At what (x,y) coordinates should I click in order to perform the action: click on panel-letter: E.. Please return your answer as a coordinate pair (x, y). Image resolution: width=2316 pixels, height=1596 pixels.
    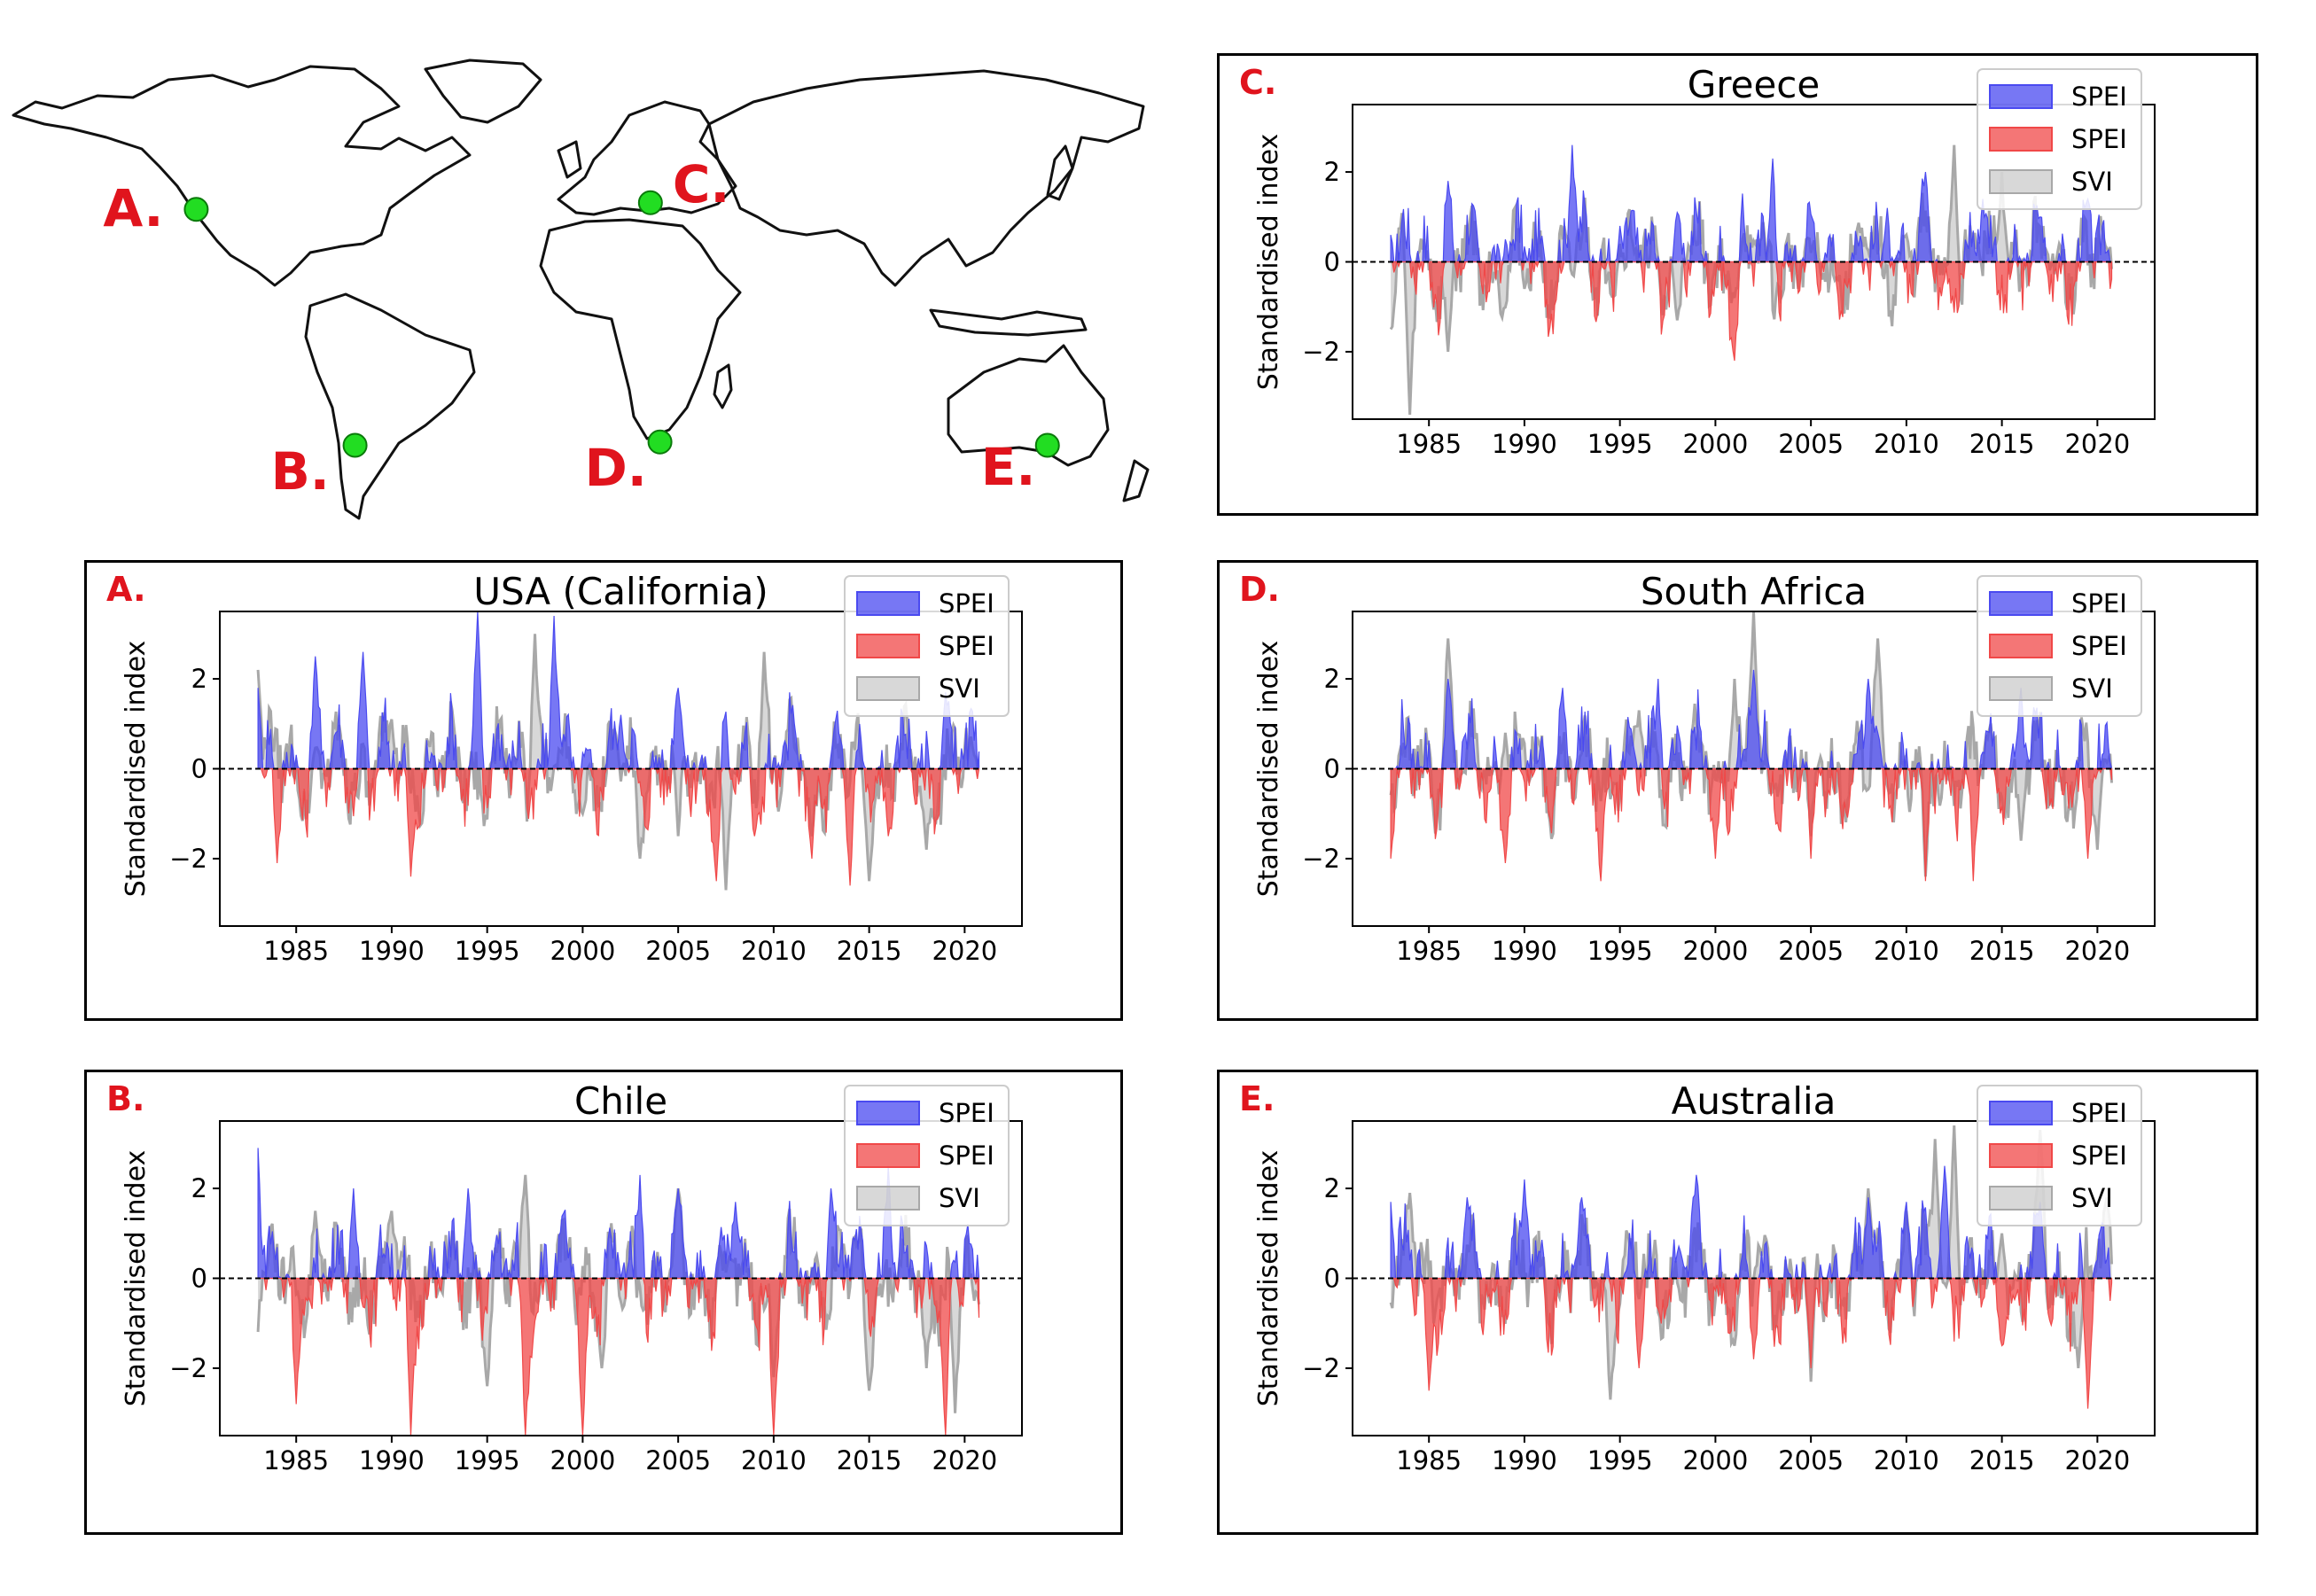
    Looking at the image, I should click on (1257, 1098).